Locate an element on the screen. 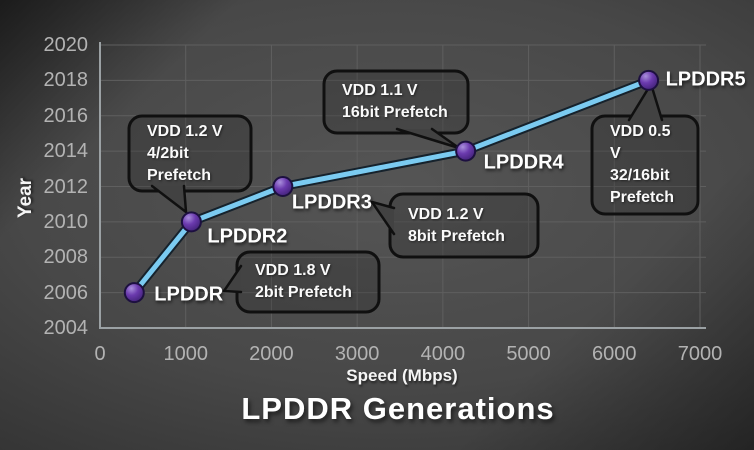 The image size is (754, 450). y-tick-2010: 2010 is located at coordinates (66, 221).